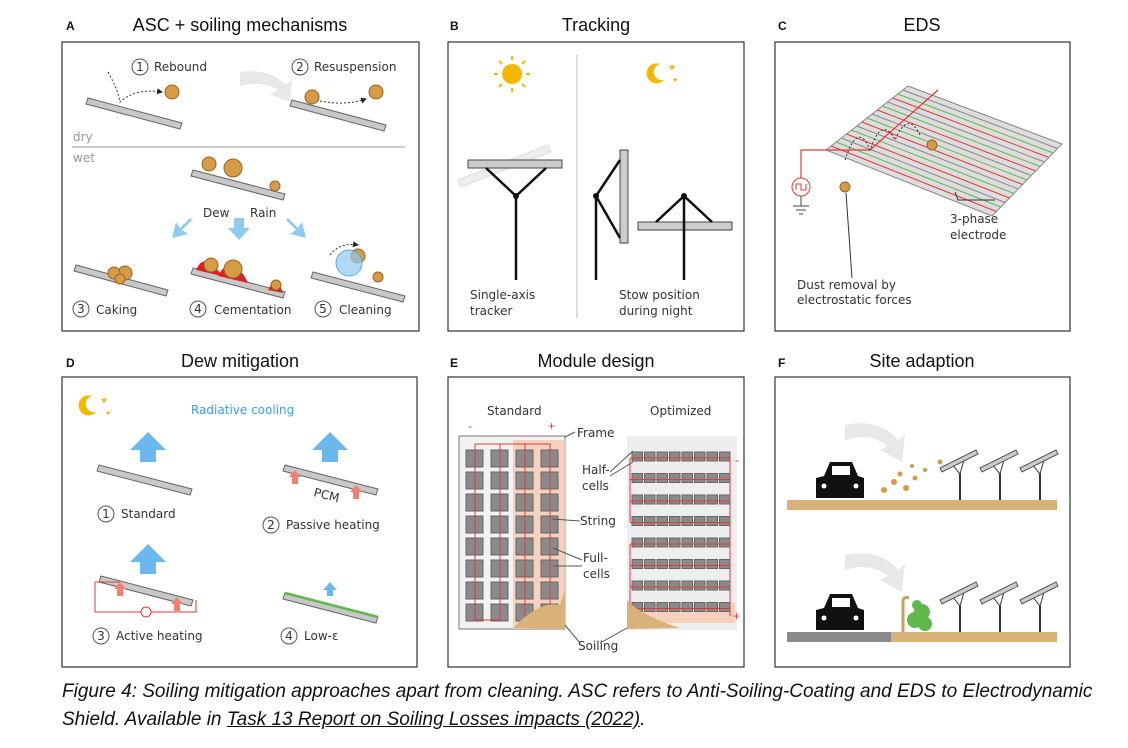 Image resolution: width=1128 pixels, height=748 pixels. I want to click on rain-label: Rain, so click(263, 213).